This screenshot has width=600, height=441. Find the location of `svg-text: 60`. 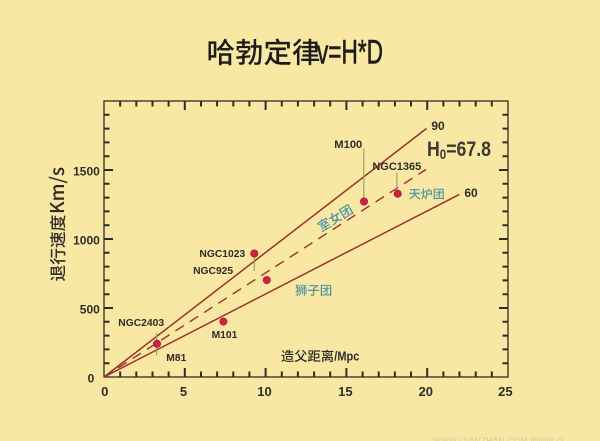

svg-text: 60 is located at coordinates (471, 193).